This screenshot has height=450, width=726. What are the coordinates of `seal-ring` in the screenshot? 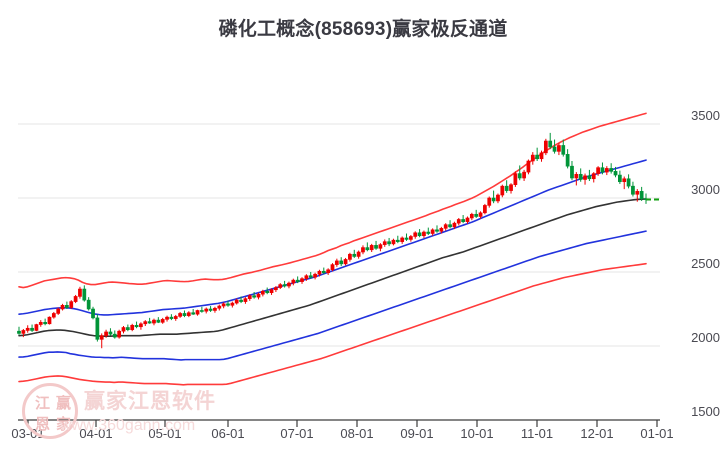 It's located at (50, 411).